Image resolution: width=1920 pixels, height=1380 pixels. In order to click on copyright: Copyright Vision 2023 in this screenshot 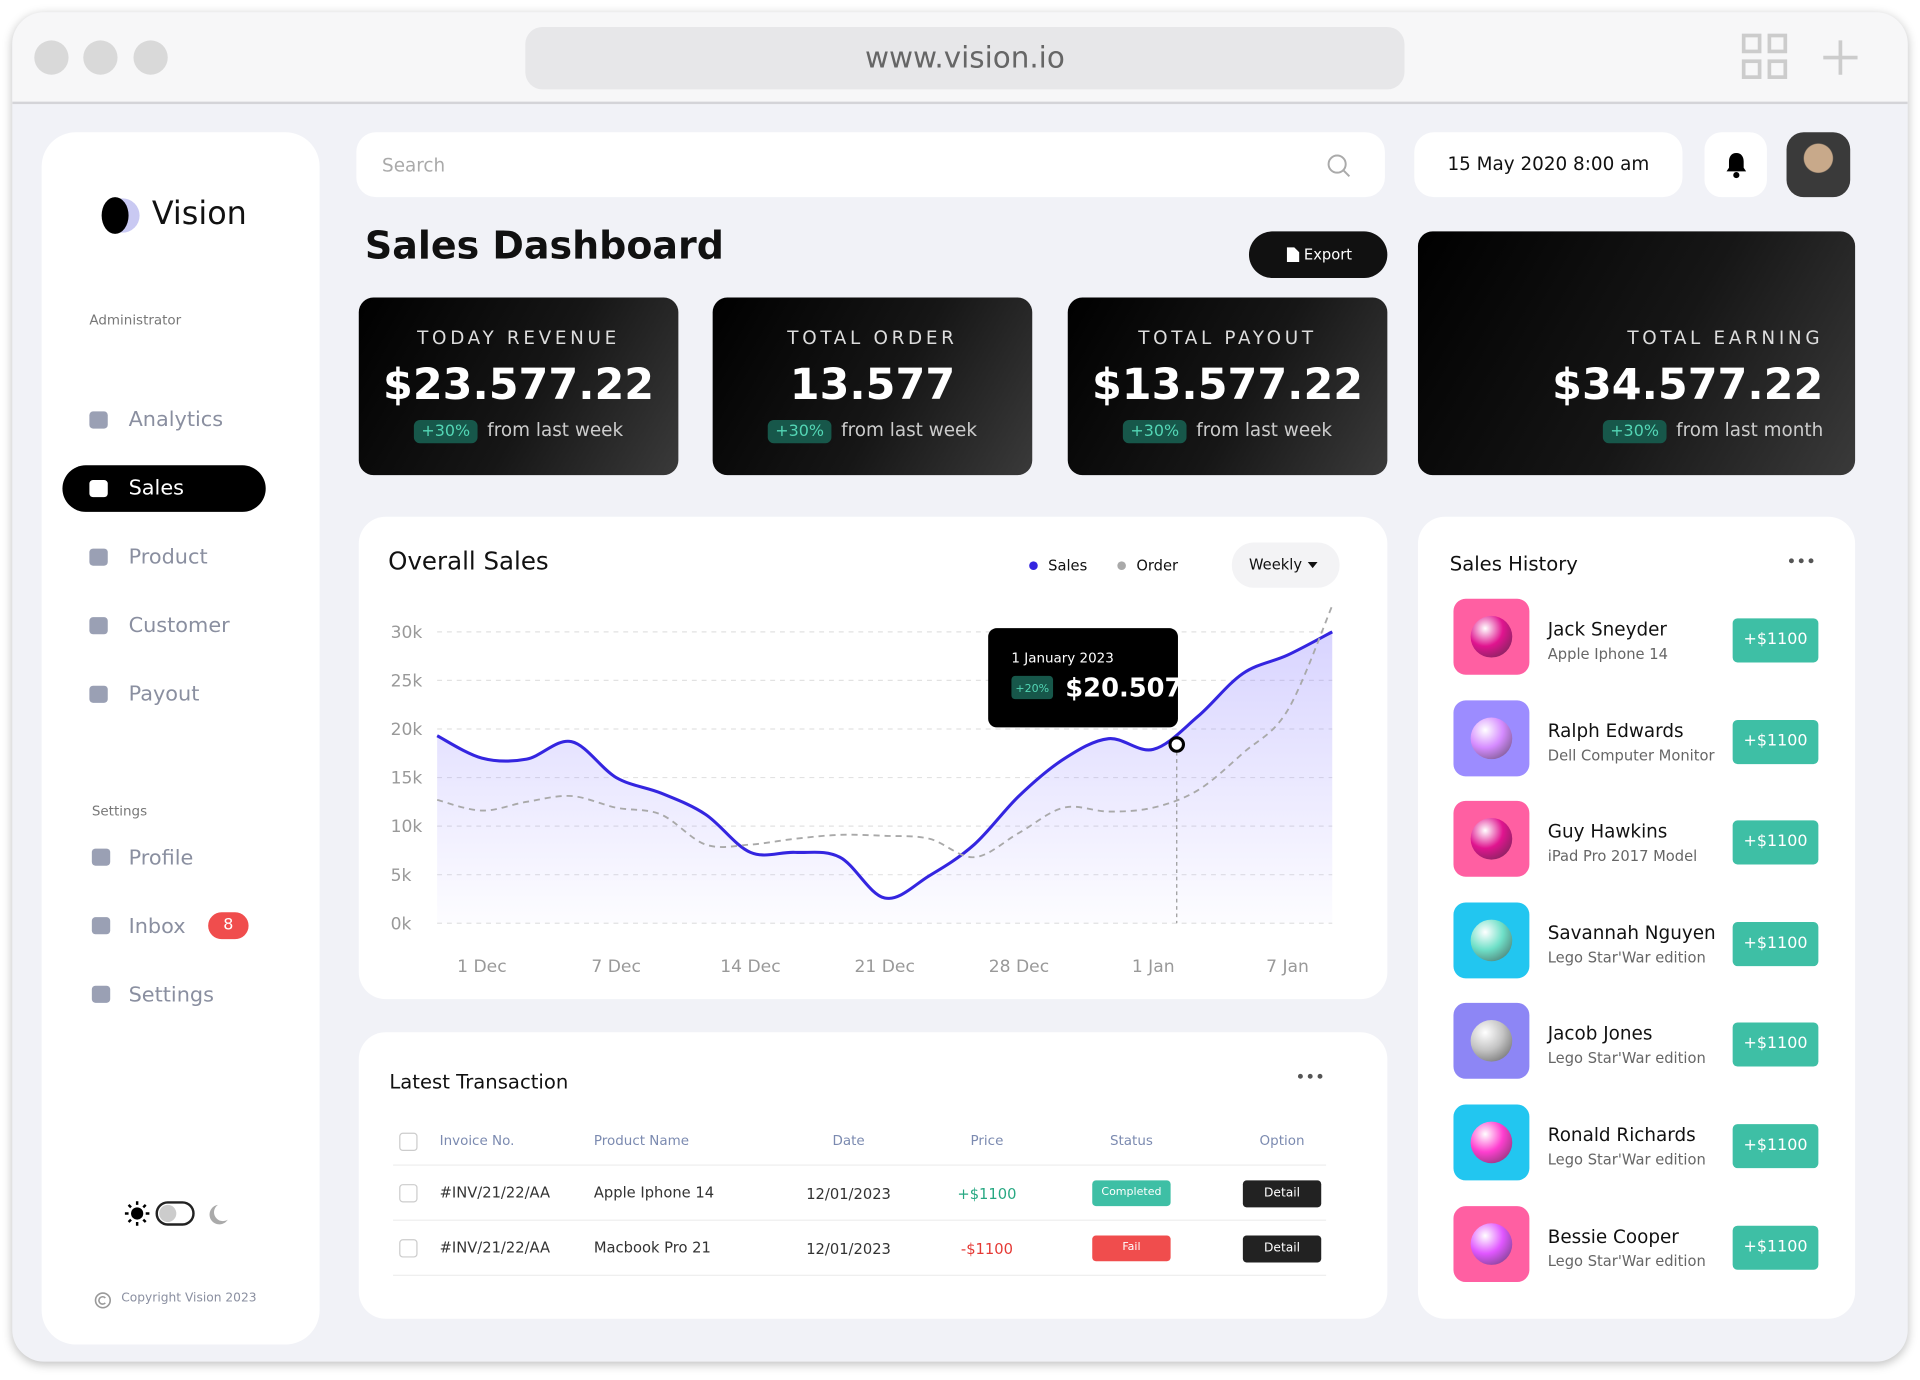, I will do `click(189, 1298)`.